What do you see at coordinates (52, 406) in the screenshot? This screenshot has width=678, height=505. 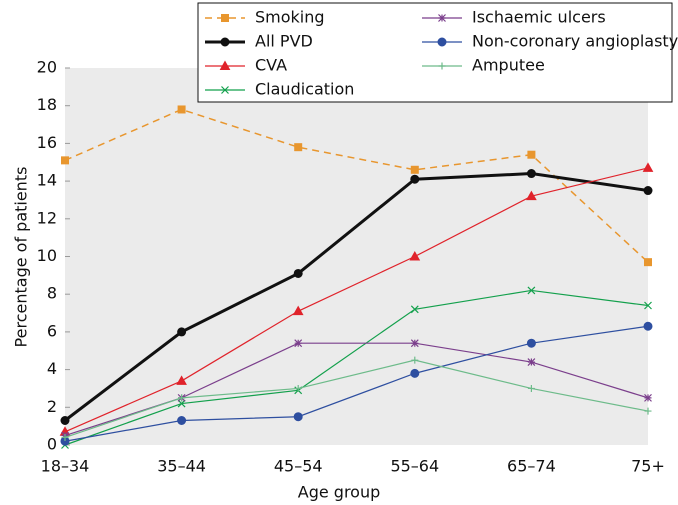 I see `y-tick-label: 2` at bounding box center [52, 406].